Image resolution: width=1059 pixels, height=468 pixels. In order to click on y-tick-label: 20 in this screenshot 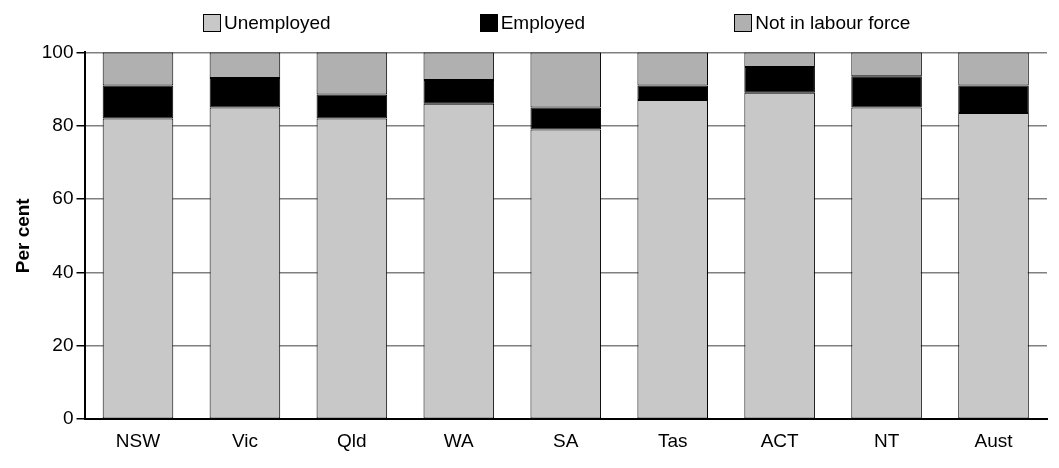, I will do `click(63, 345)`.